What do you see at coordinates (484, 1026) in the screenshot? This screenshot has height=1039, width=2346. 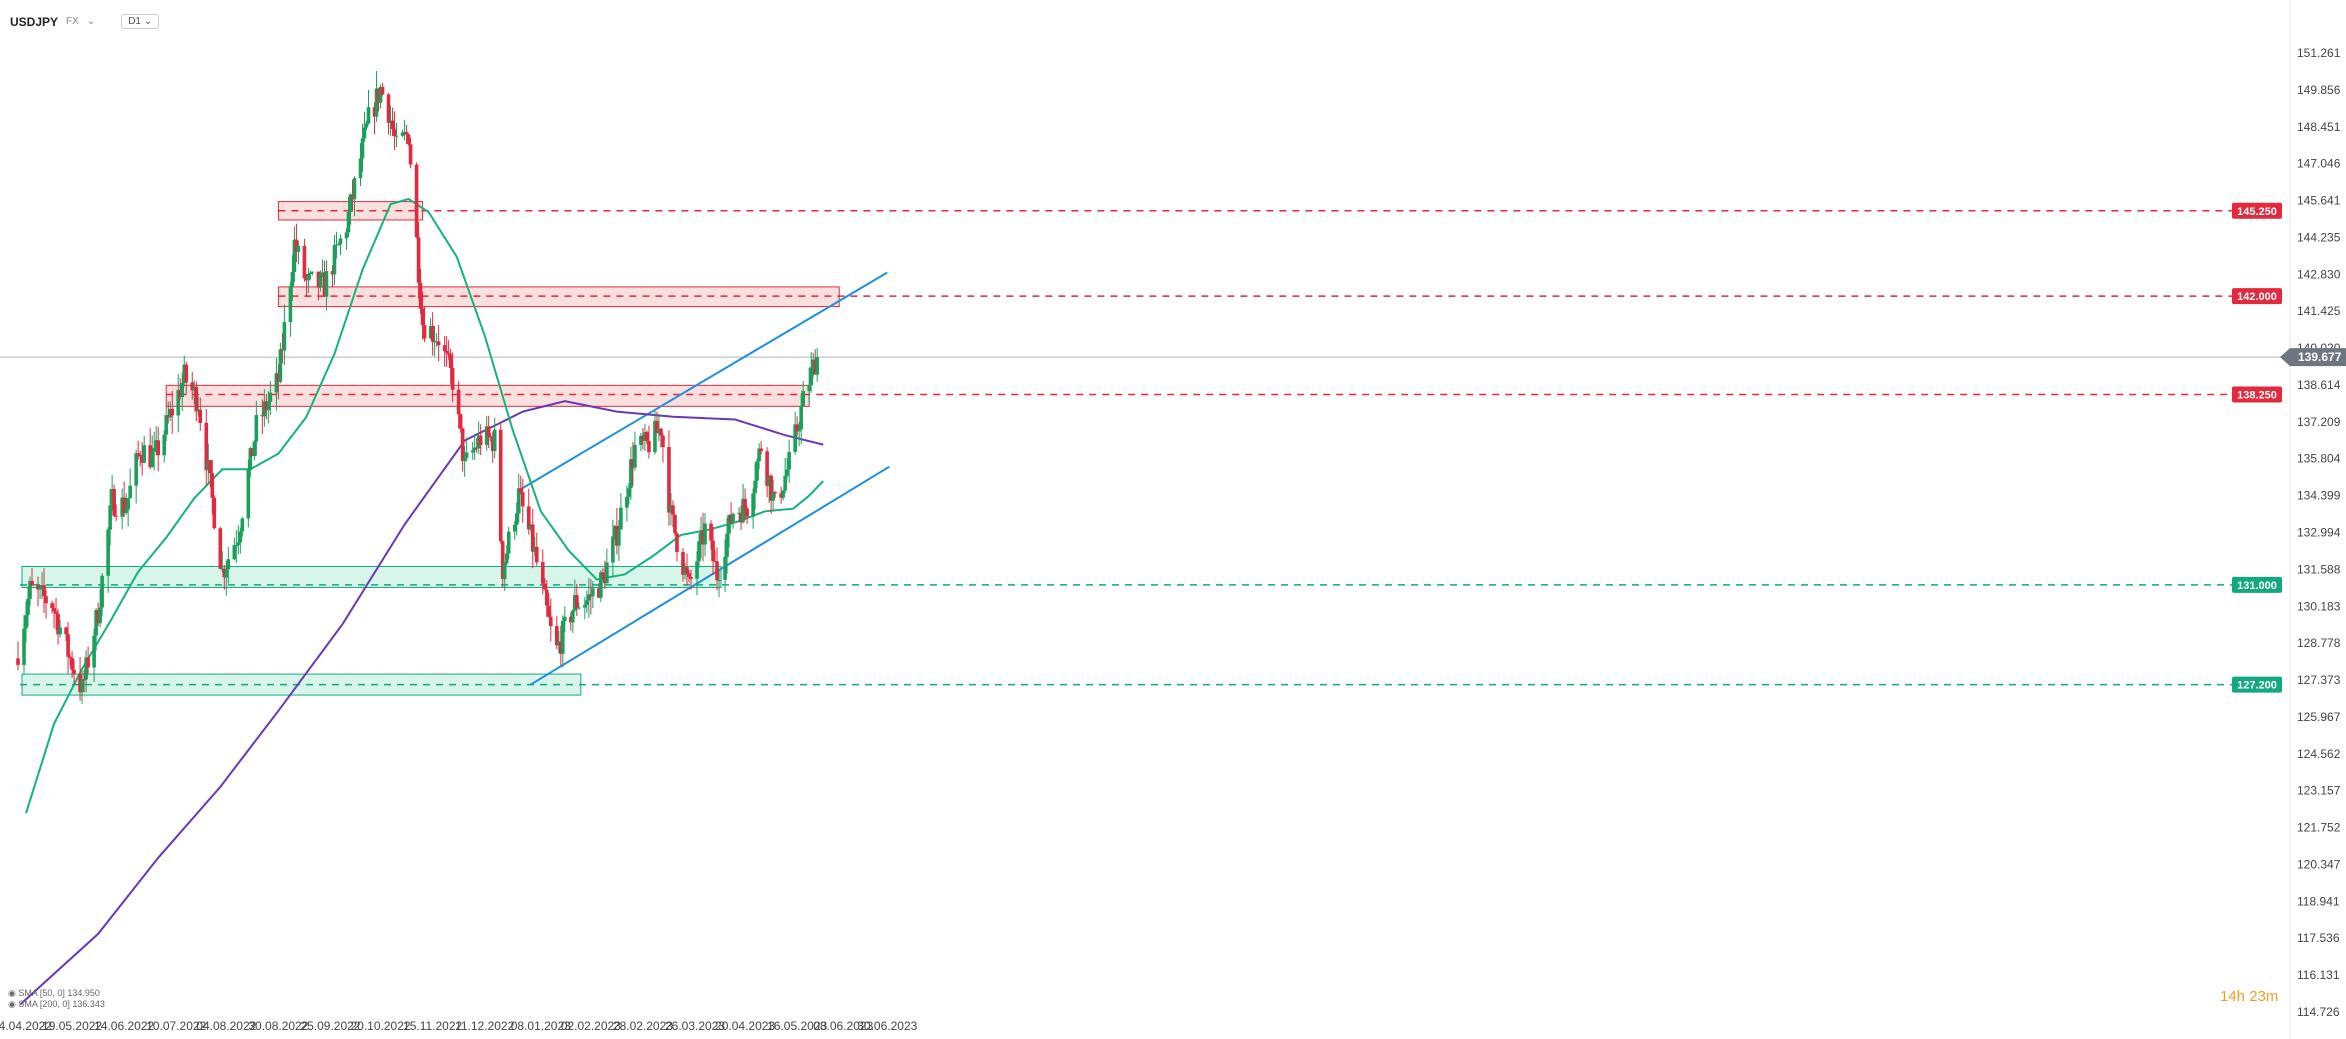 I see `x-tick-label: 11.12.2022` at bounding box center [484, 1026].